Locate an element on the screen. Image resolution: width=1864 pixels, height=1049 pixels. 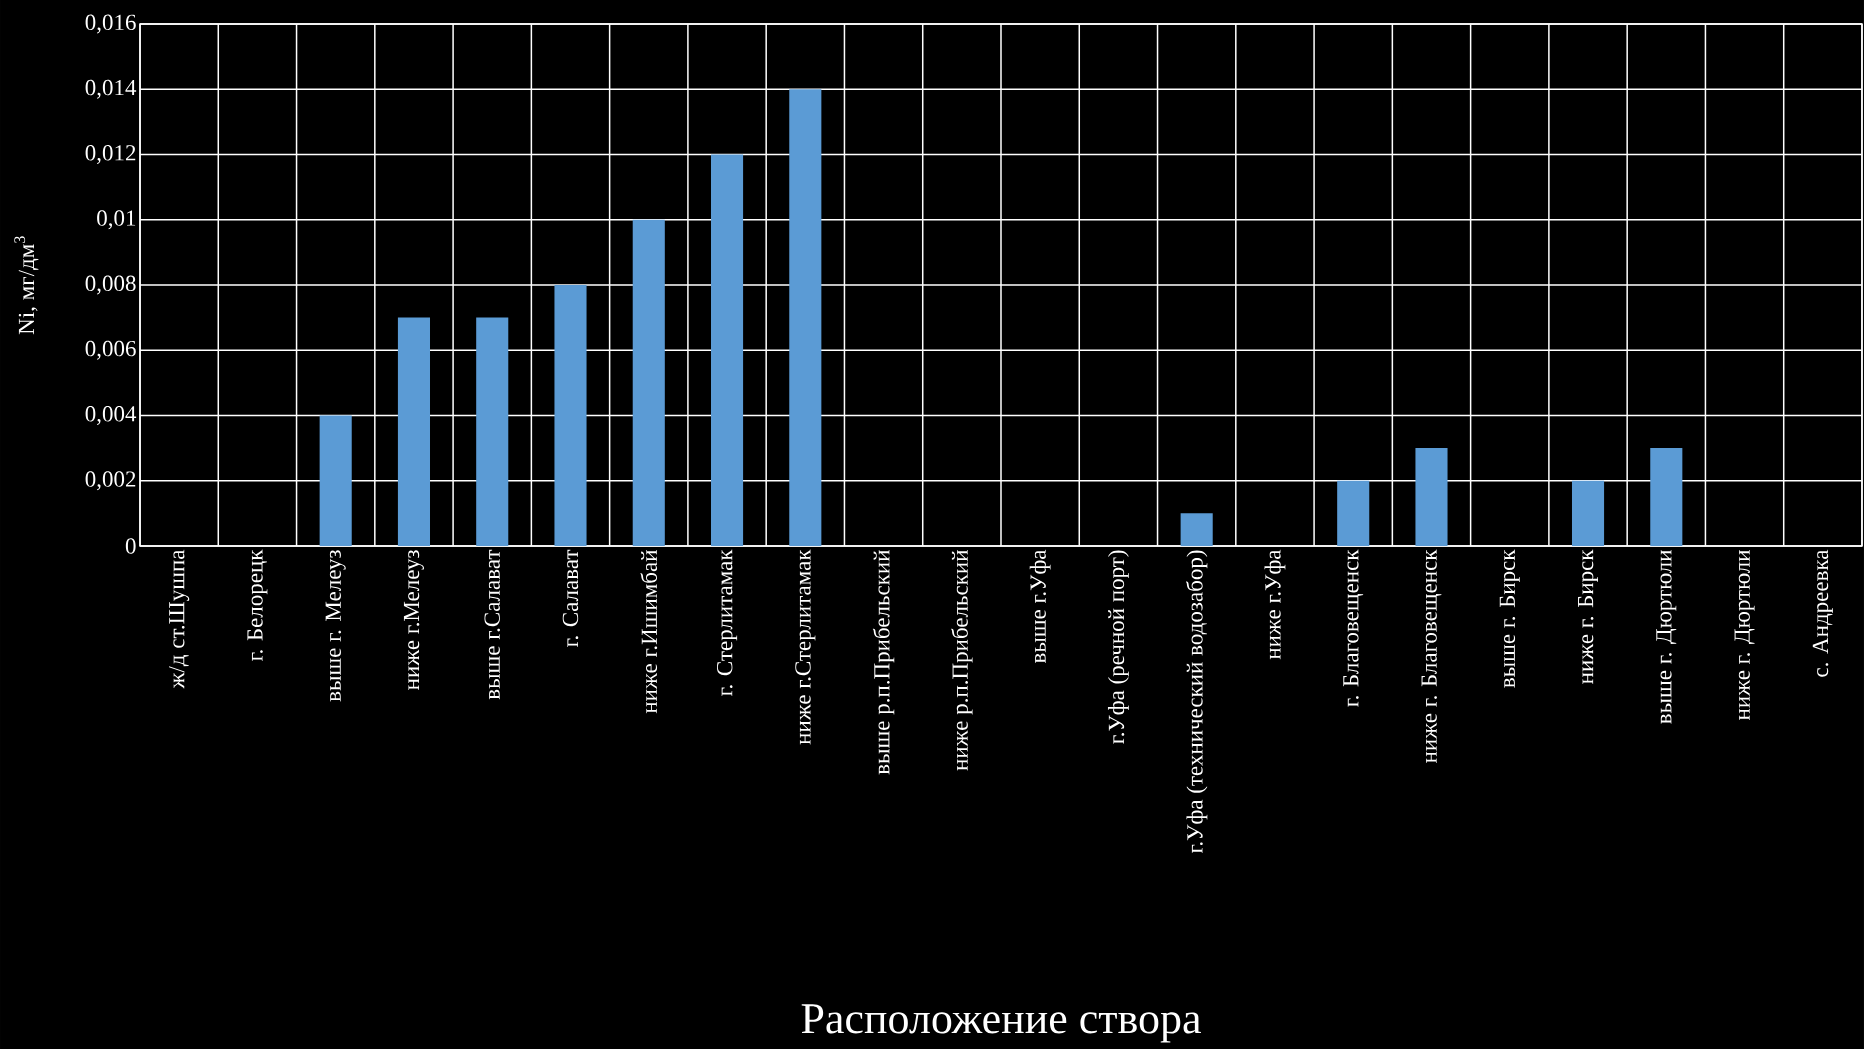
x-tick-label: с. Андреевка is located at coordinates (1822, 613).